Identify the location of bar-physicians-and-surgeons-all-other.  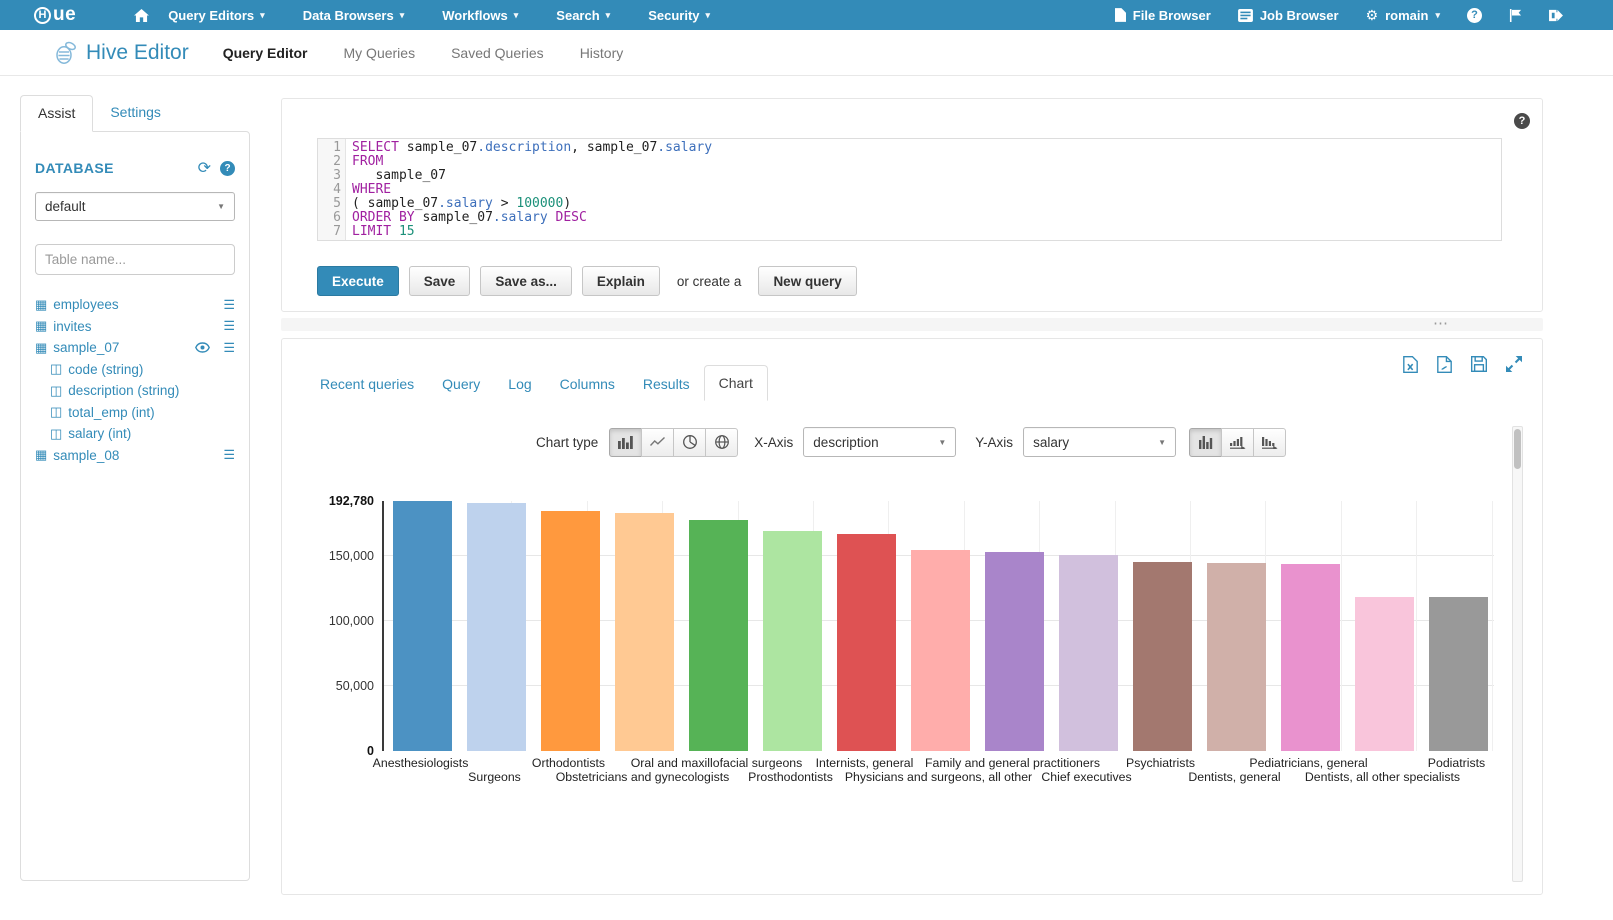
(940, 650).